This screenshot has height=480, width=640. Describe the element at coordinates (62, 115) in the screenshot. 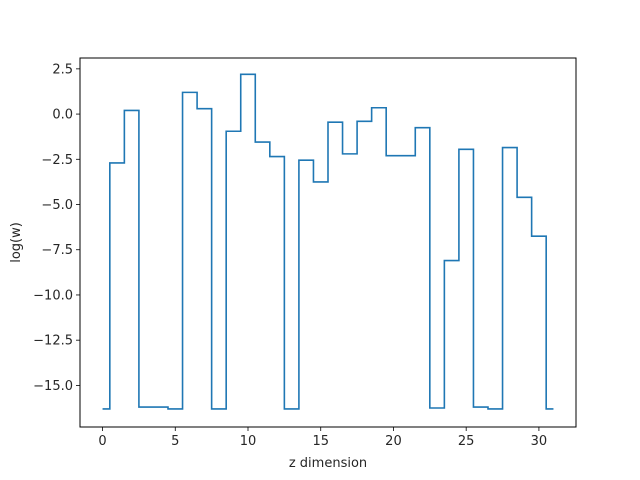

I see `y-tick-label: 0.0` at that location.